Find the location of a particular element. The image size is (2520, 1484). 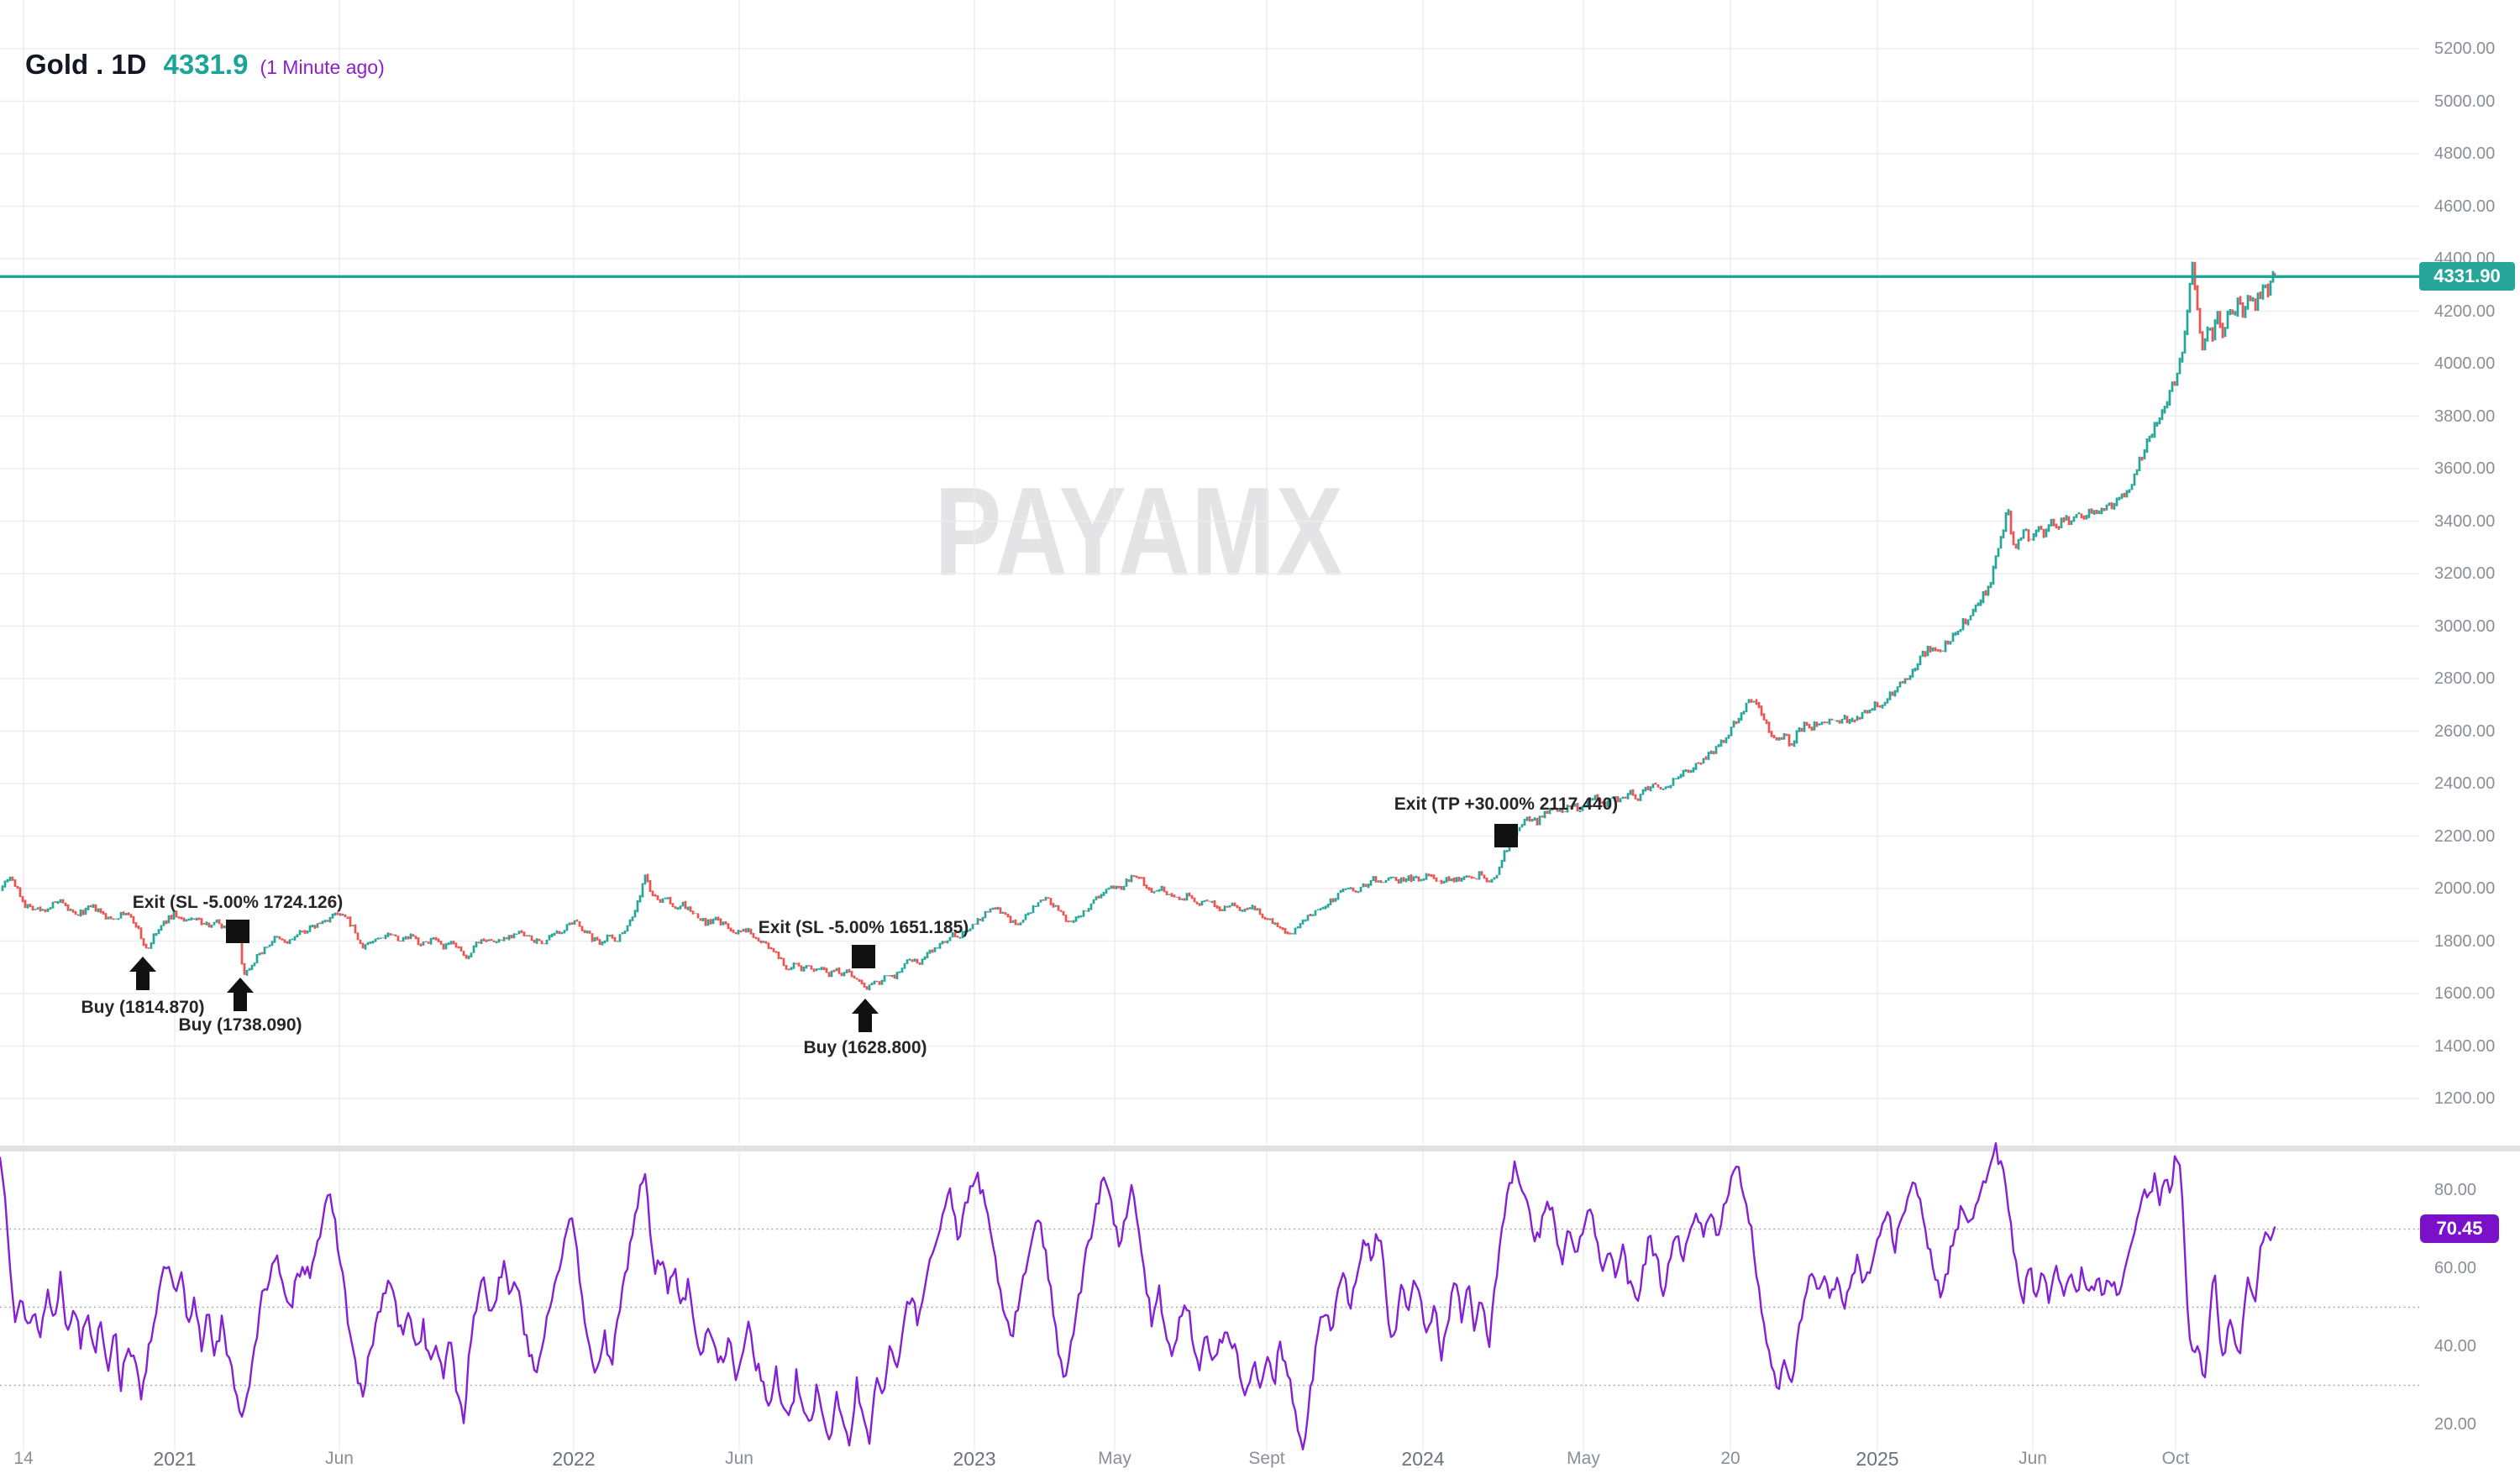

time-axis-label: 14 is located at coordinates (23, 1458).